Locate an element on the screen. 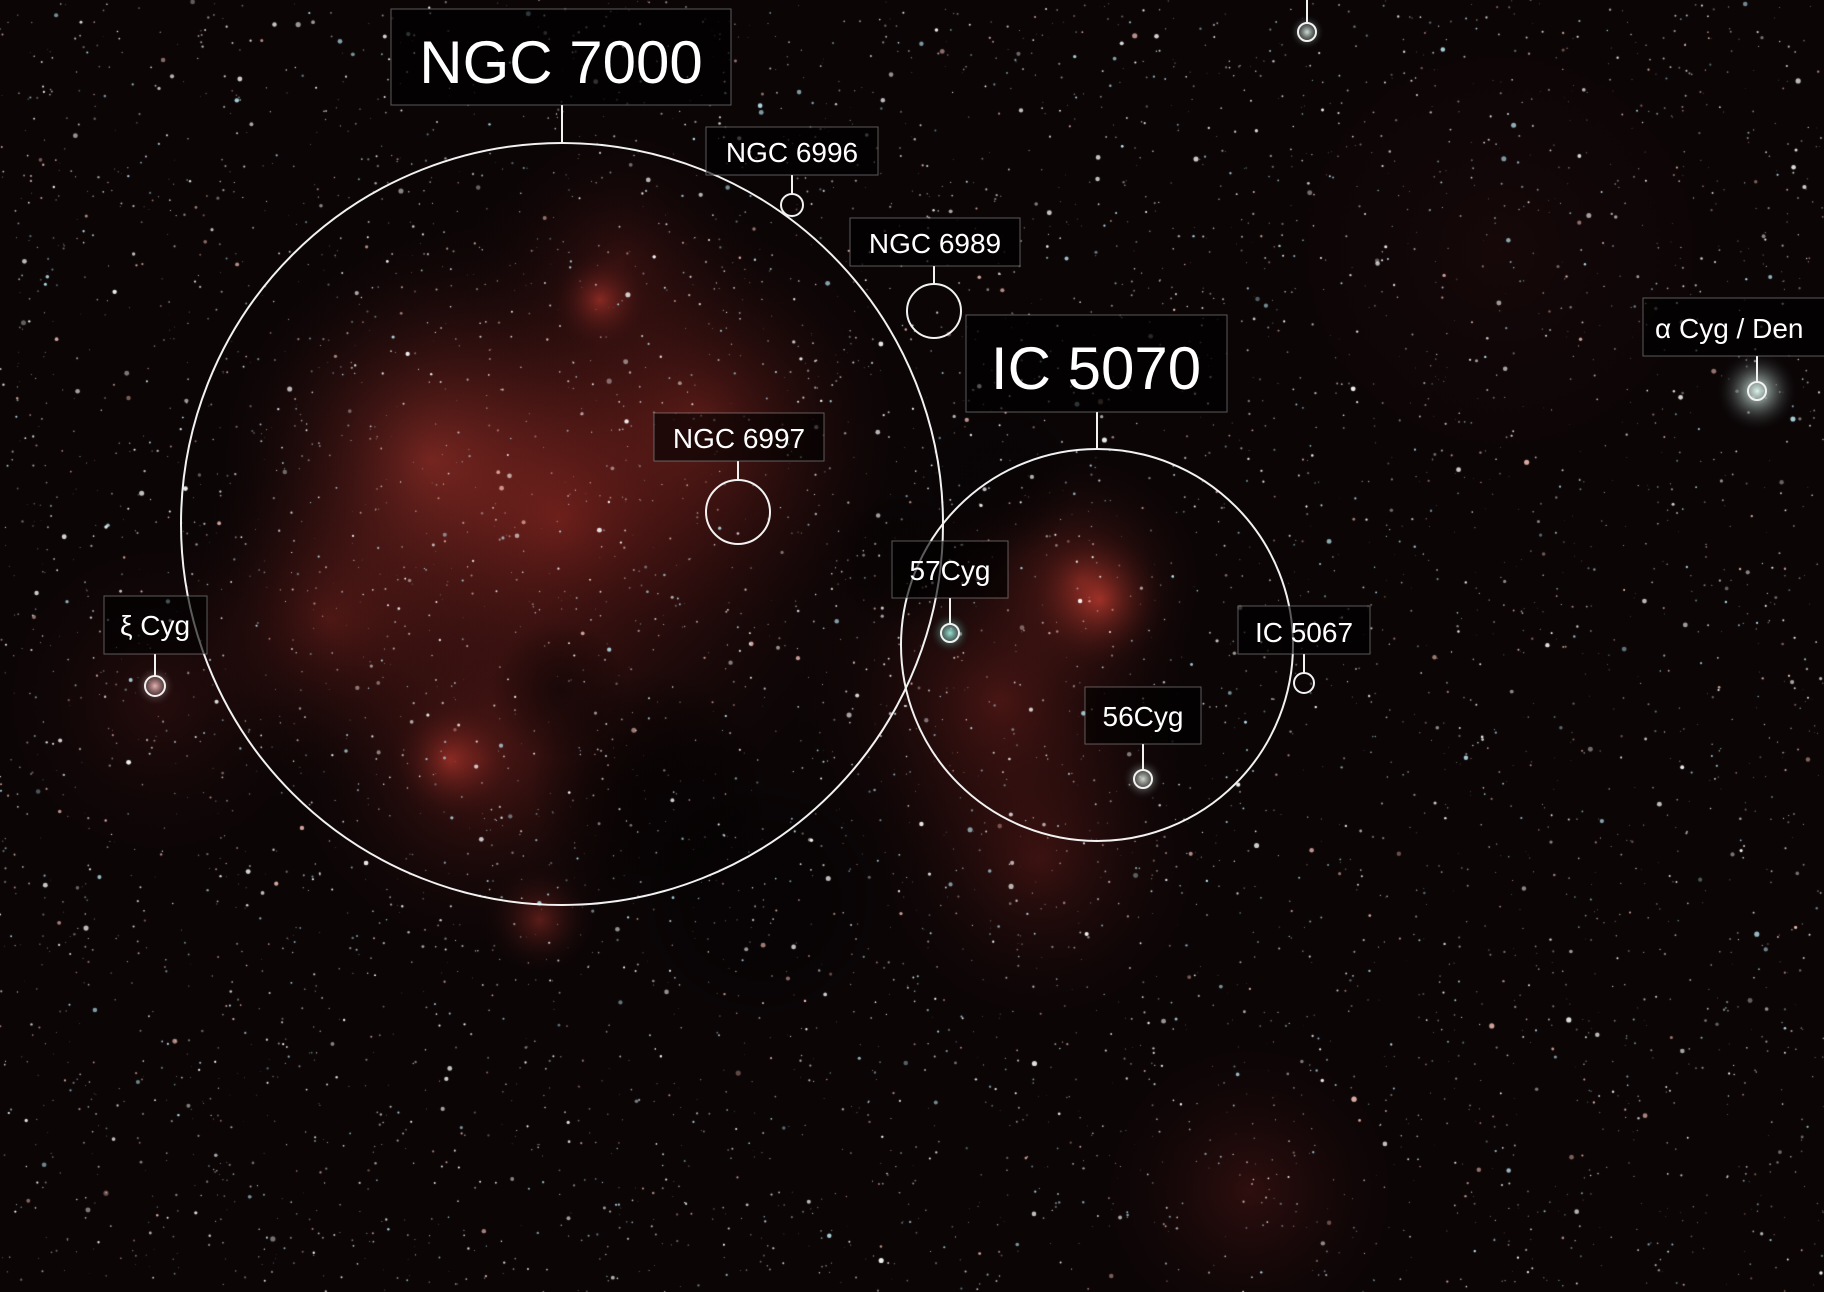 This screenshot has width=1824, height=1292. deneb-label-box is located at coordinates (1733, 327).